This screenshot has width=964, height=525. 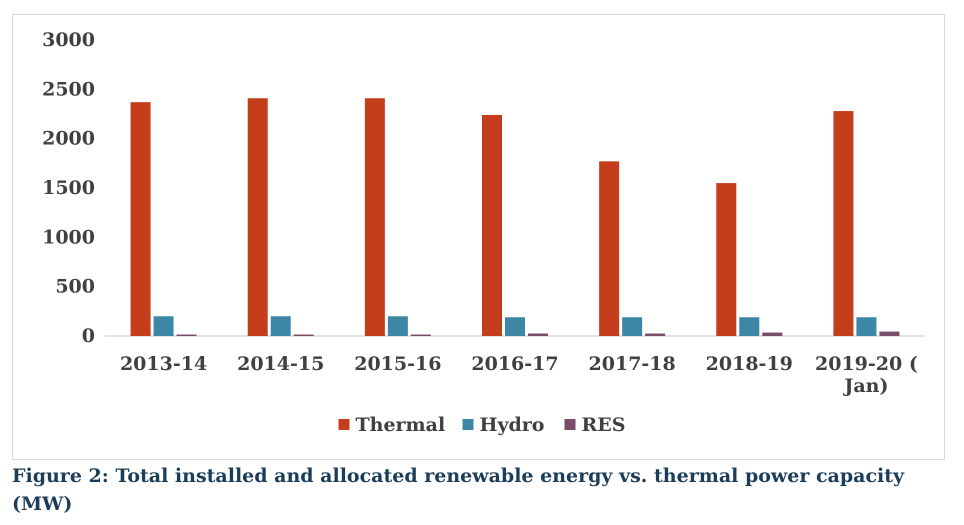 I want to click on x-tick-label: 2016-17, so click(x=514, y=364).